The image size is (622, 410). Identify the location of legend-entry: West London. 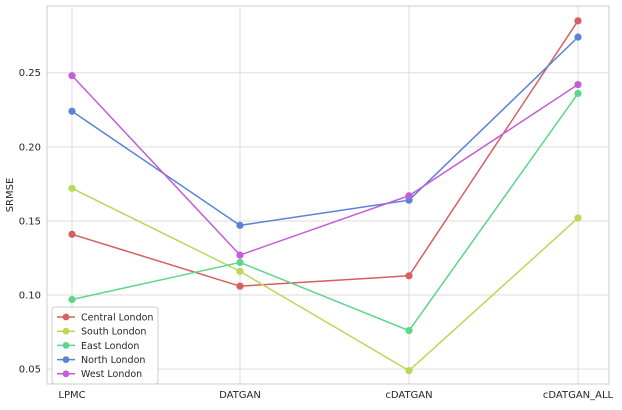
(99, 374).